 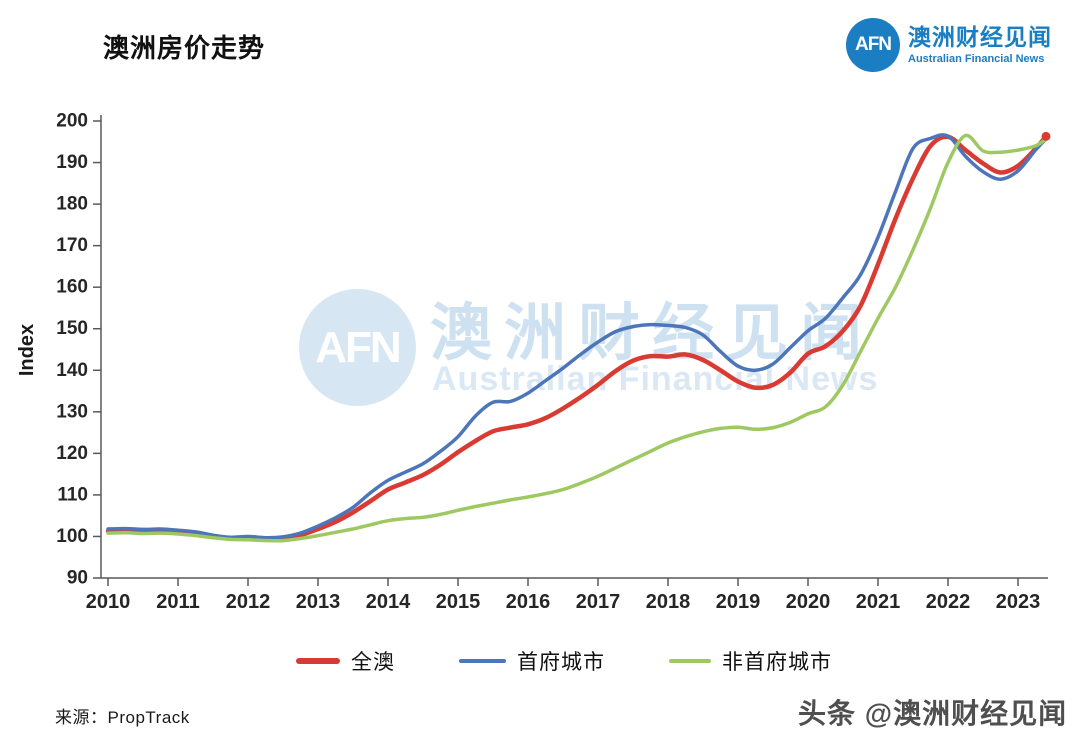 What do you see at coordinates (72, 494) in the screenshot?
I see `y-tick-label: 110` at bounding box center [72, 494].